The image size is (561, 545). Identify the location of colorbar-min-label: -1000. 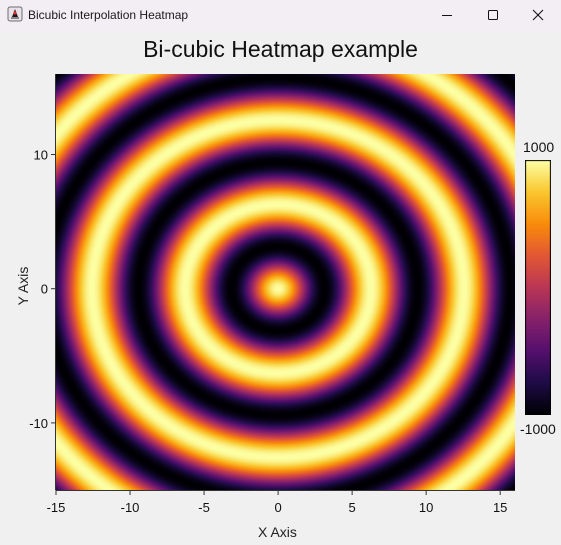
(538, 429).